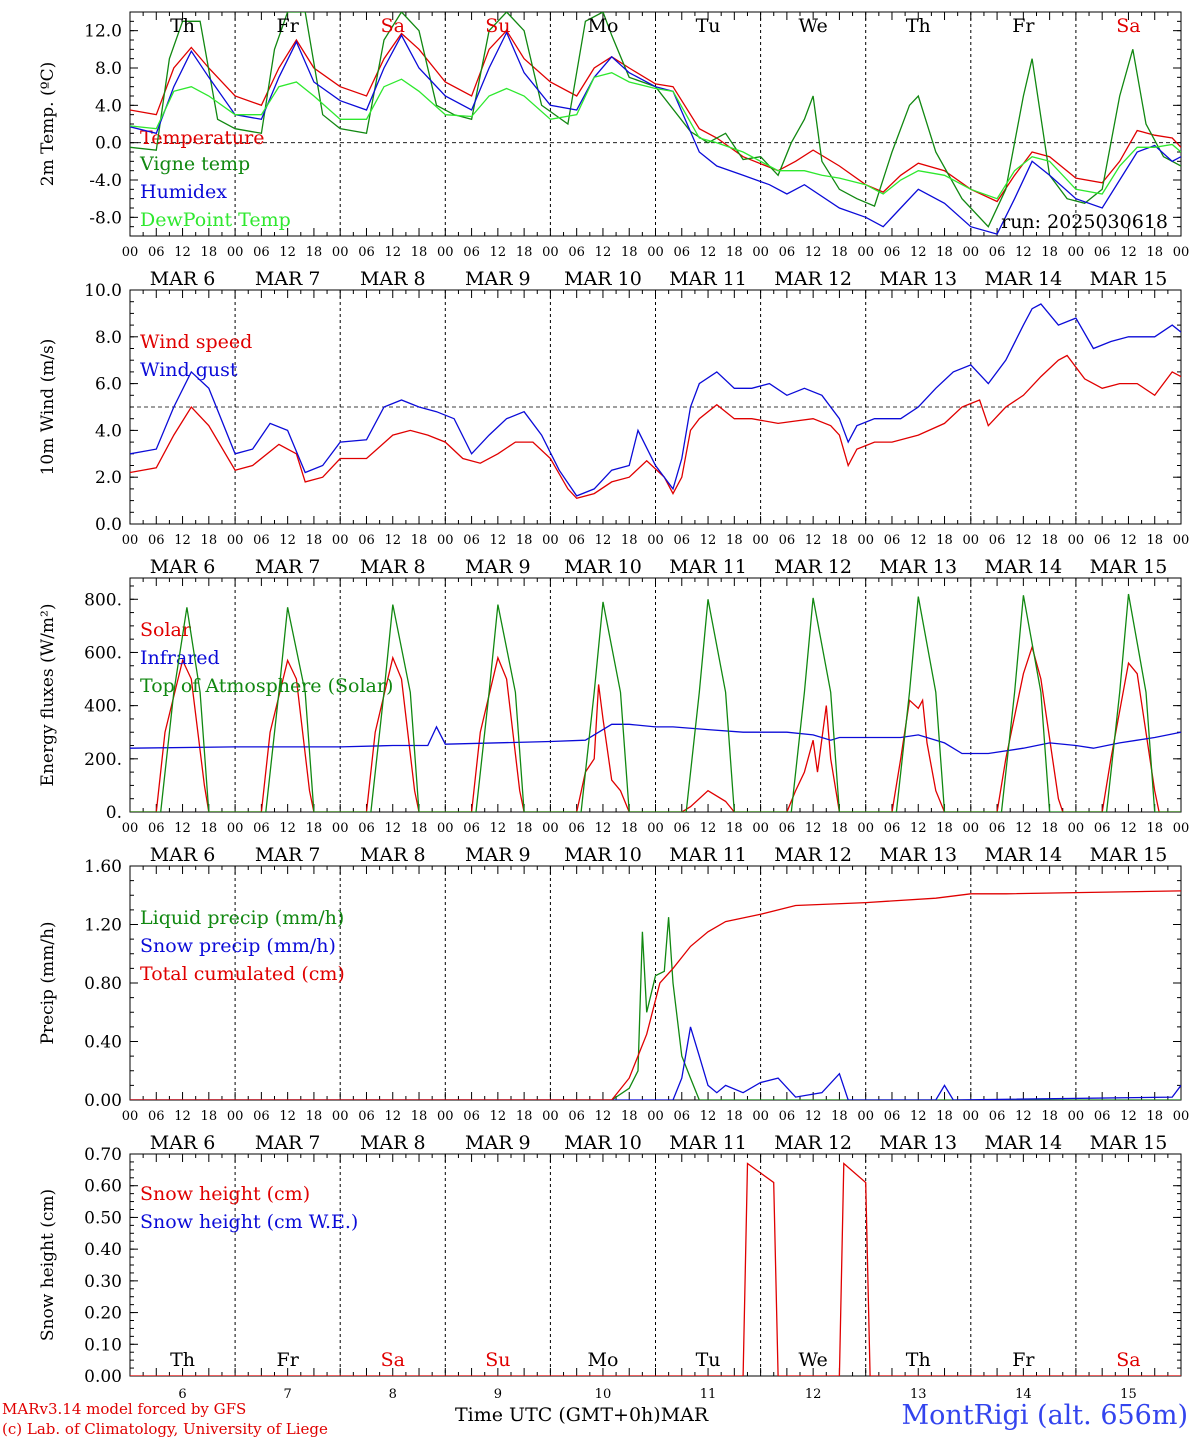 This screenshot has width=1194, height=1440. Describe the element at coordinates (103, 1218) in the screenshot. I see `y-tick-label: 0.50` at that location.